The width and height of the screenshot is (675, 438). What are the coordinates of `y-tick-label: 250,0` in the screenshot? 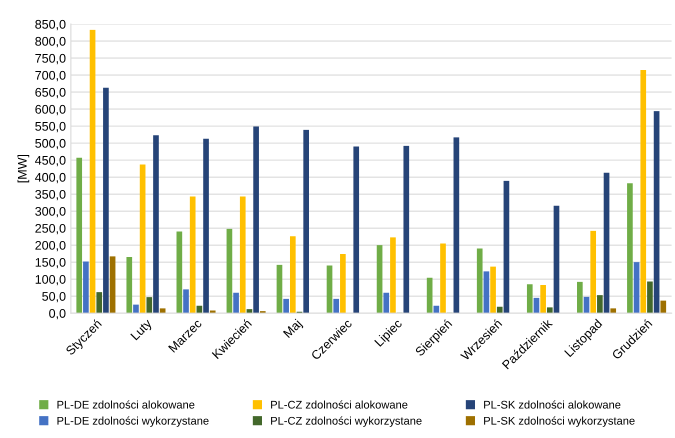 It's located at (50, 229).